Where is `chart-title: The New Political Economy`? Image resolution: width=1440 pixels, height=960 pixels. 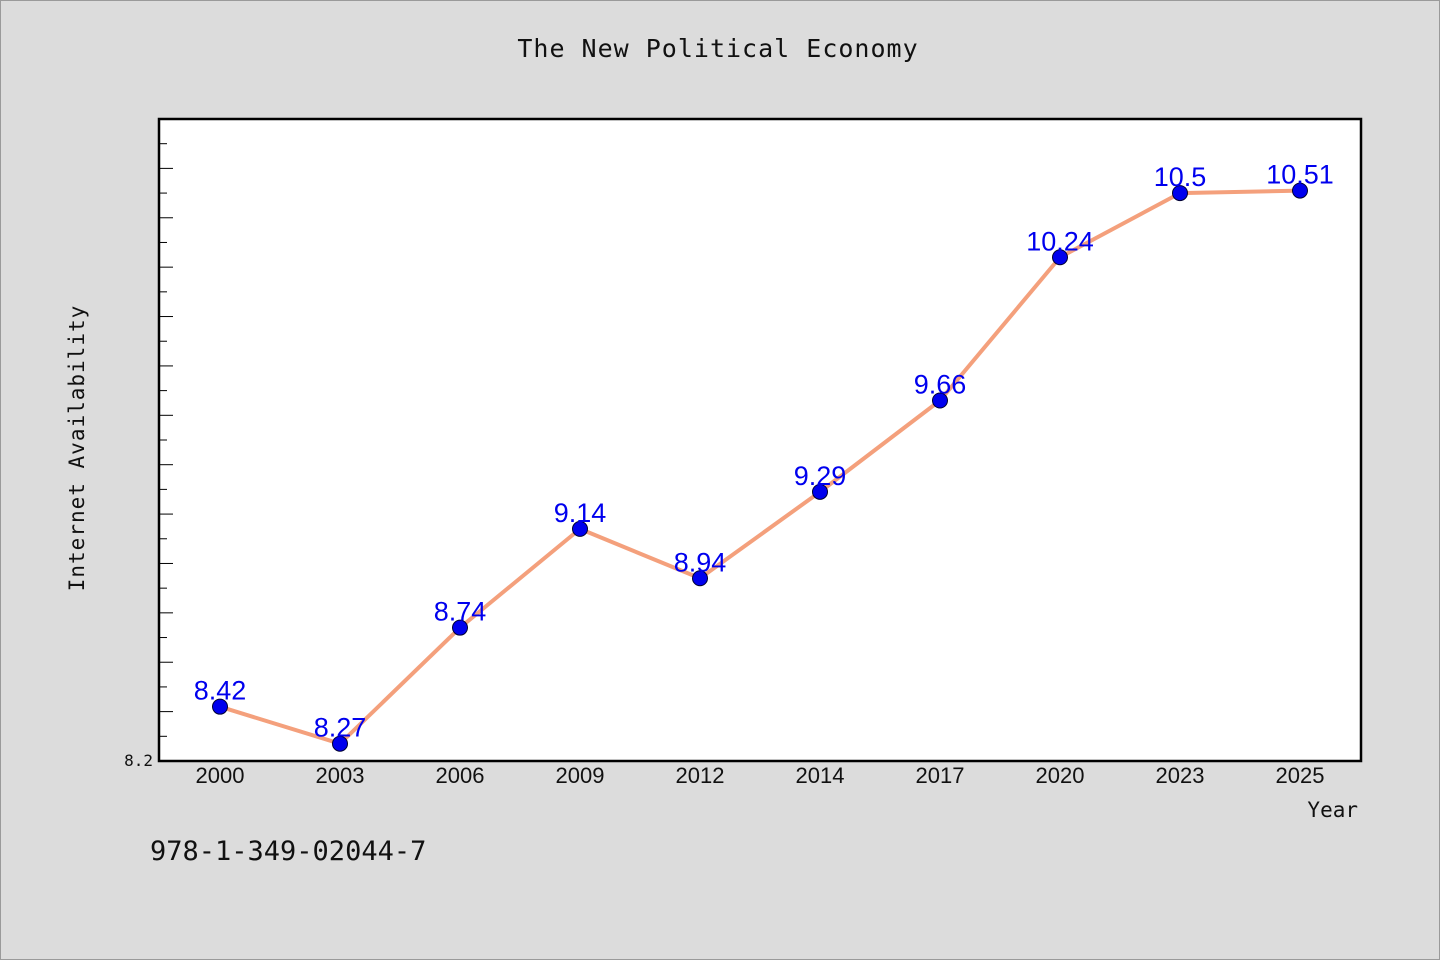 chart-title: The New Political Economy is located at coordinates (718, 48).